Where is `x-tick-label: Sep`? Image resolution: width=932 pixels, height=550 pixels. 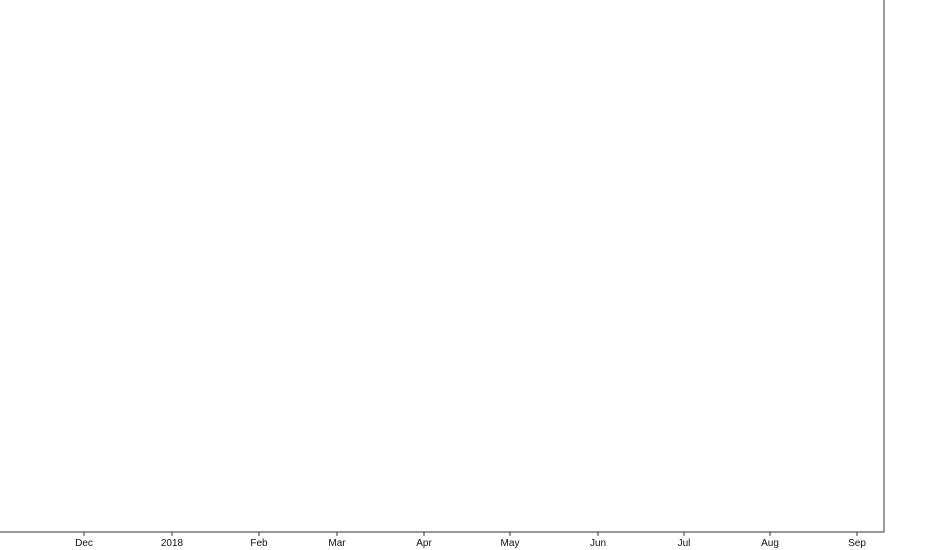
x-tick-label: Sep is located at coordinates (857, 543).